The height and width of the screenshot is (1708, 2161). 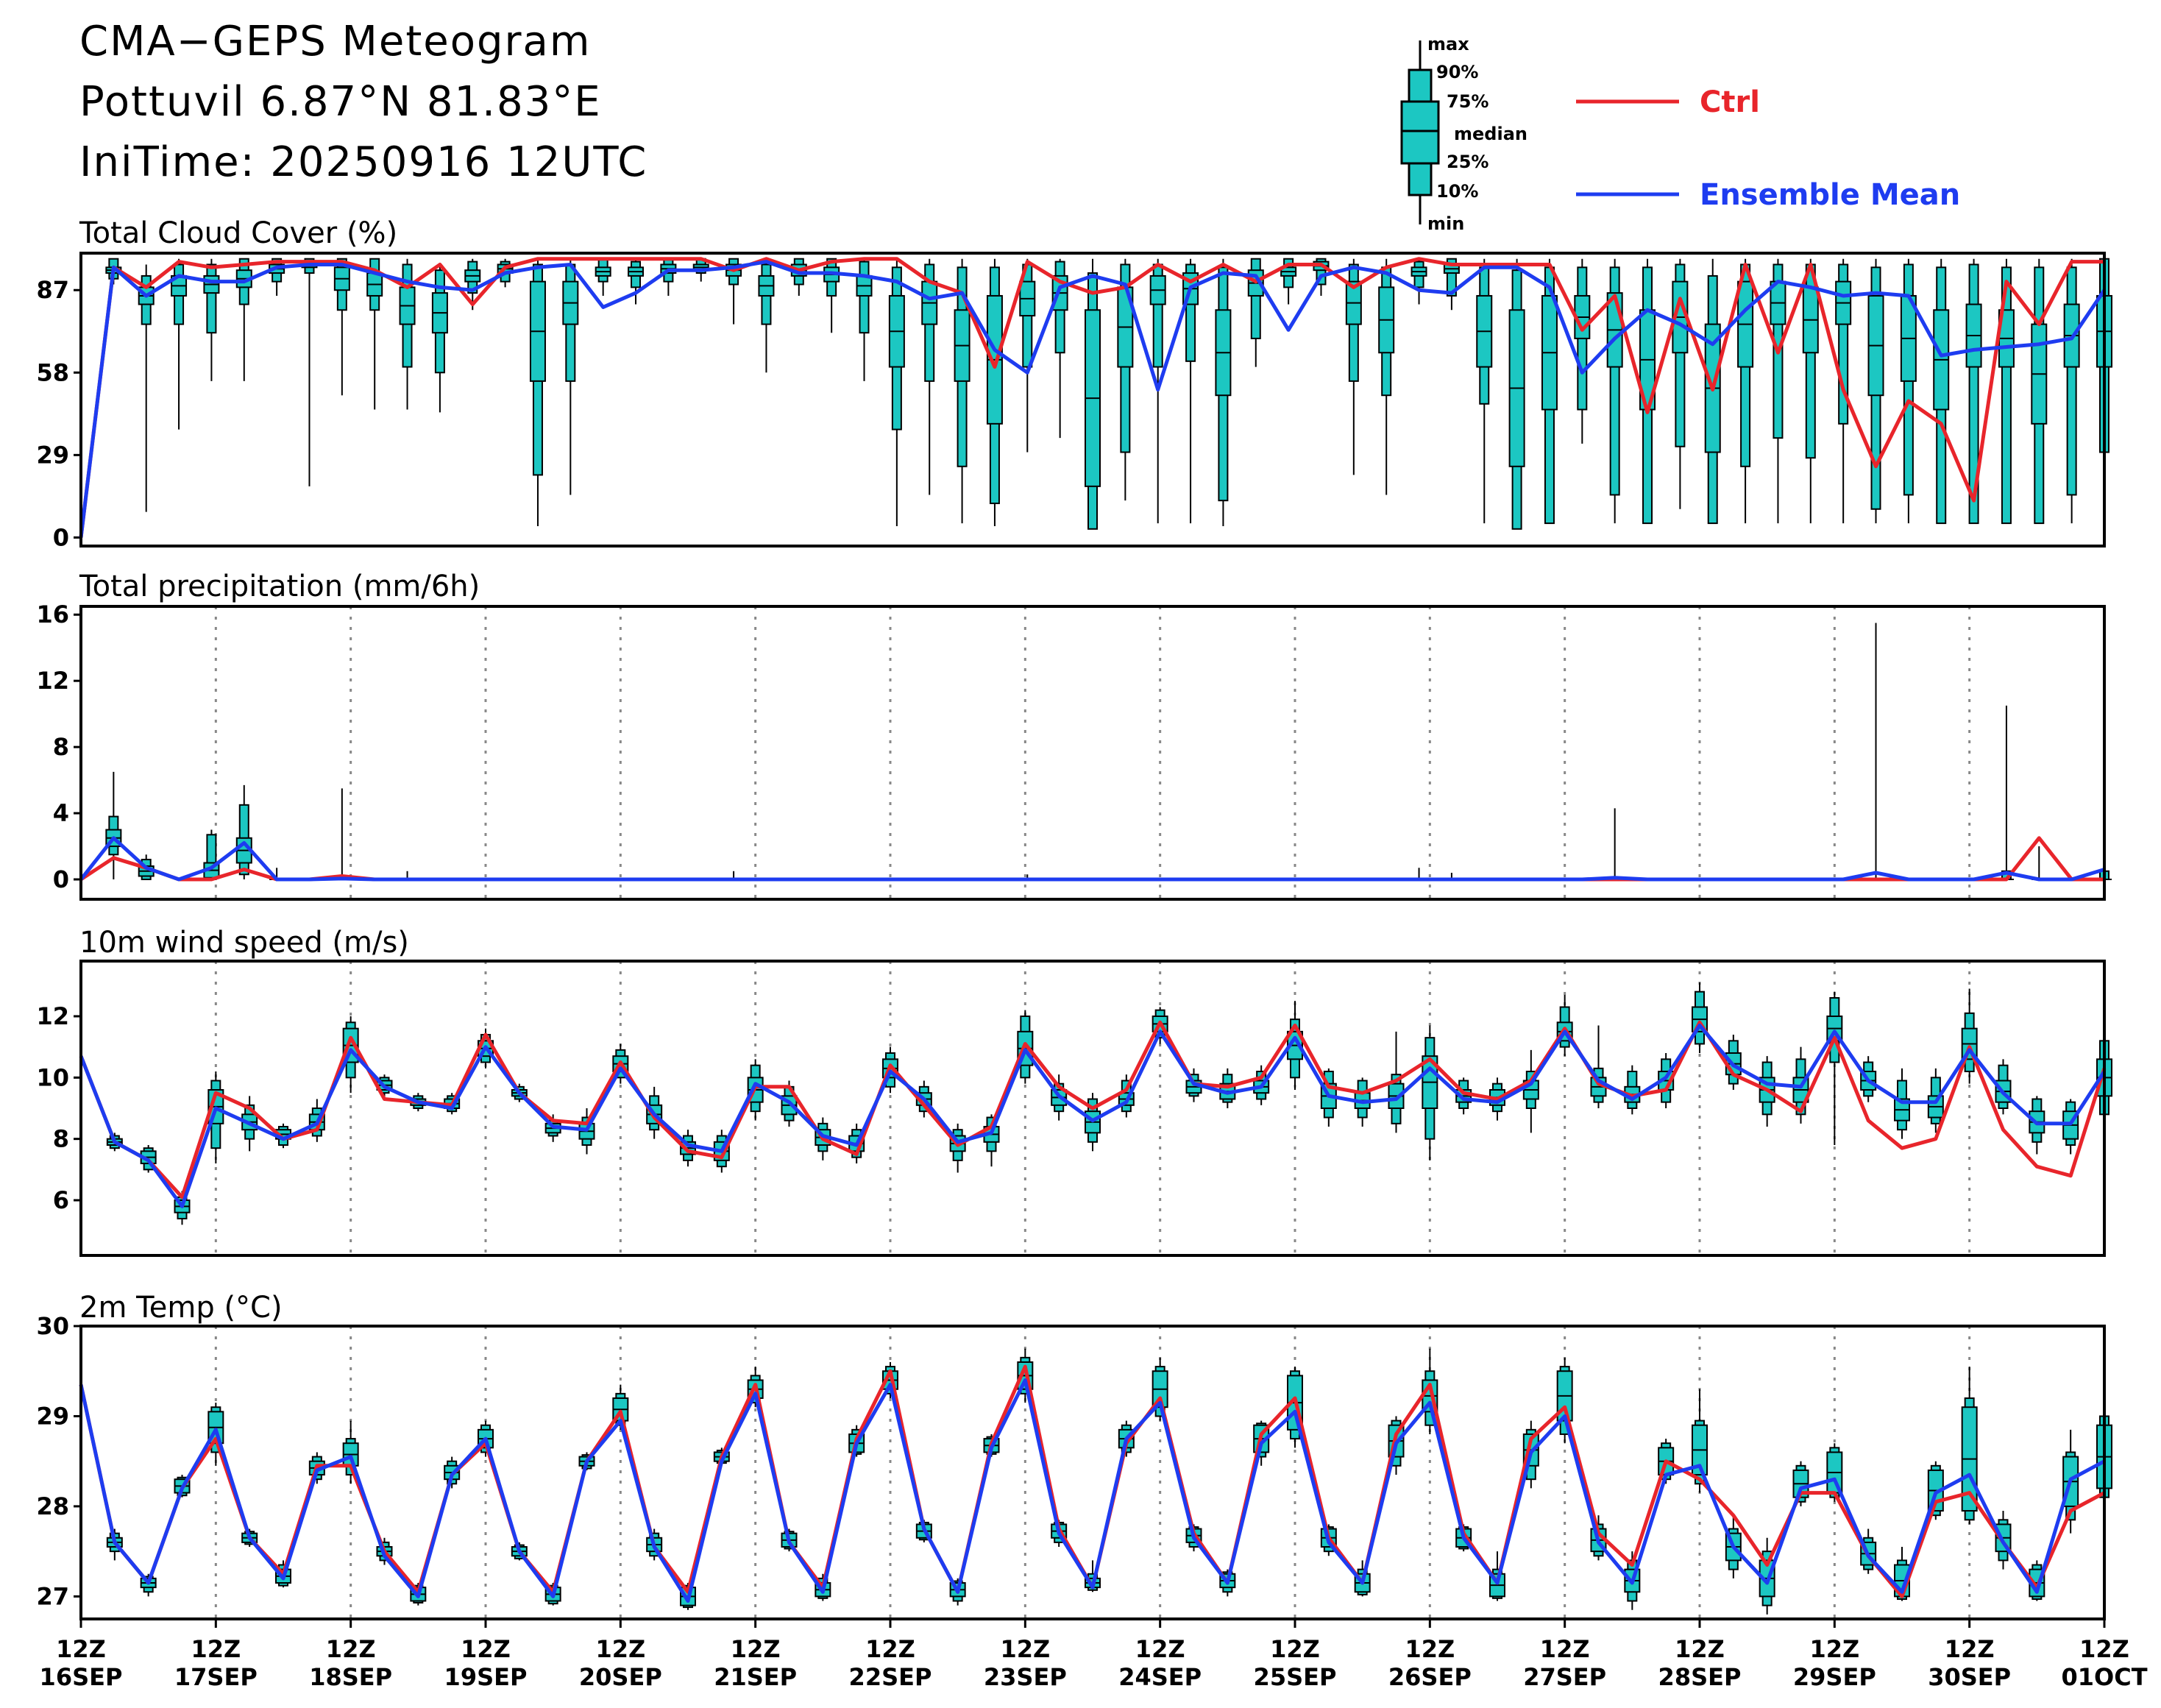 I want to click on box-legend: max 90% 75% median 25% 10% min, so click(x=1463, y=134).